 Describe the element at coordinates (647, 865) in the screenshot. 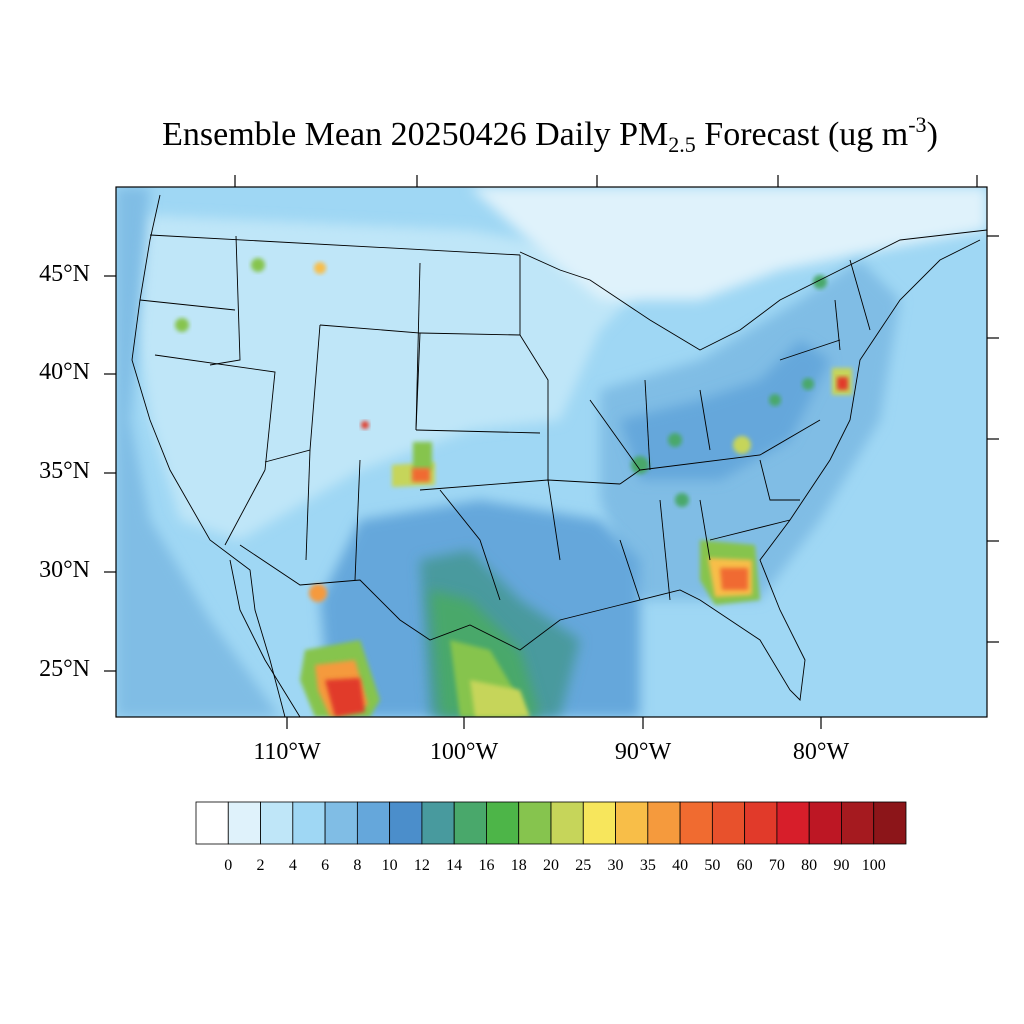

I see `colorbar-label: 35` at that location.